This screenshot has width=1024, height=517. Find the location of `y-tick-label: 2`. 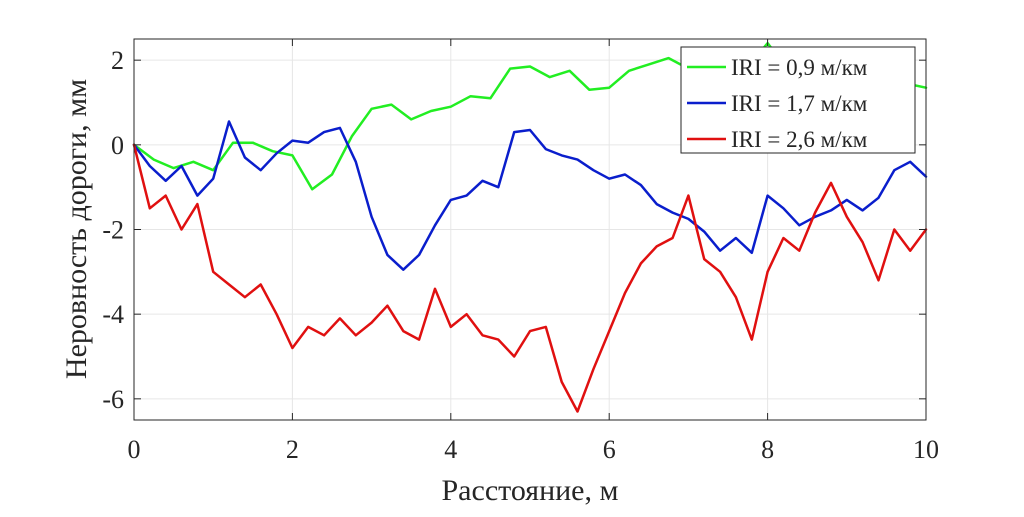

y-tick-label: 2 is located at coordinates (117, 60).